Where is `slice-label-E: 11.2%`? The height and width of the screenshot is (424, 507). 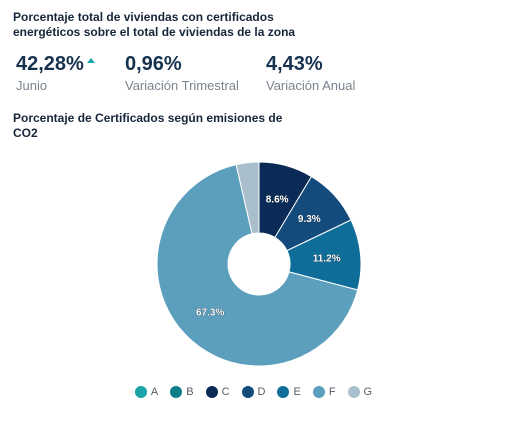 slice-label-E: 11.2% is located at coordinates (327, 259).